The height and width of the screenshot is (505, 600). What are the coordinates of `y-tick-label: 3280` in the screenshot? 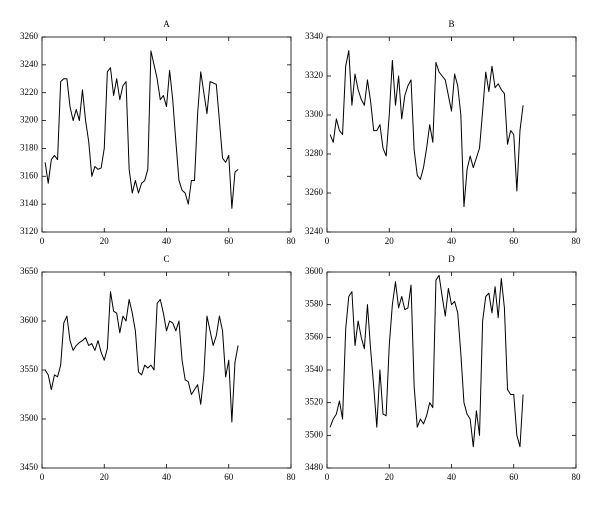 It's located at (314, 153).